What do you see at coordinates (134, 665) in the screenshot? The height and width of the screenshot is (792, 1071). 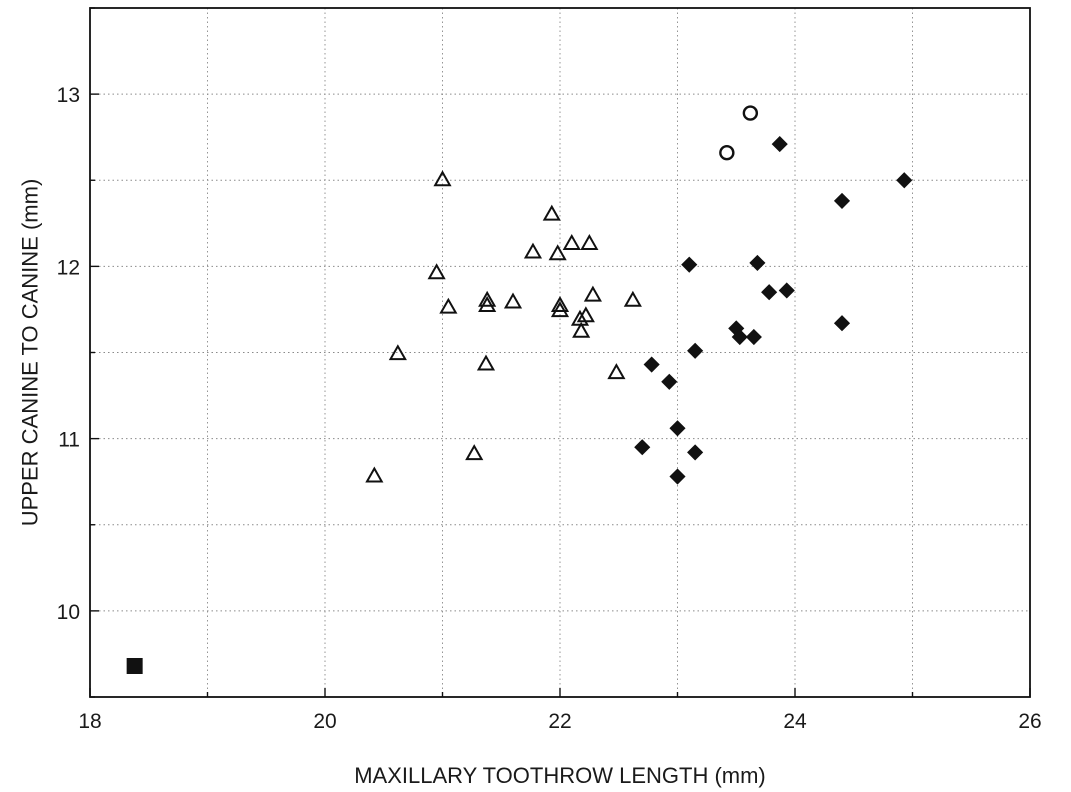 I see `square-point` at bounding box center [134, 665].